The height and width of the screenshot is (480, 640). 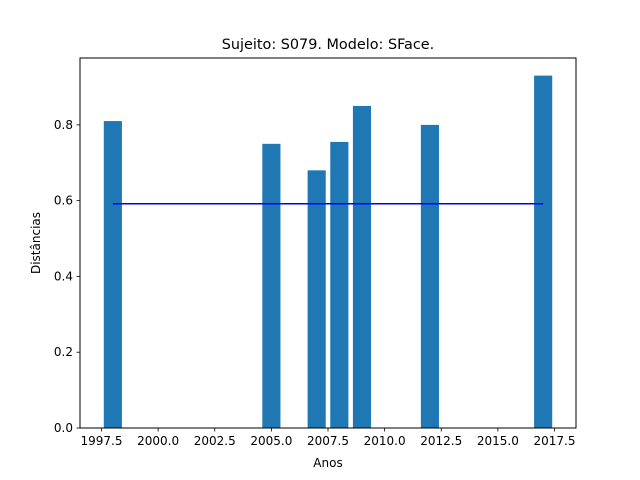 I want to click on bar-2012, so click(x=429, y=276).